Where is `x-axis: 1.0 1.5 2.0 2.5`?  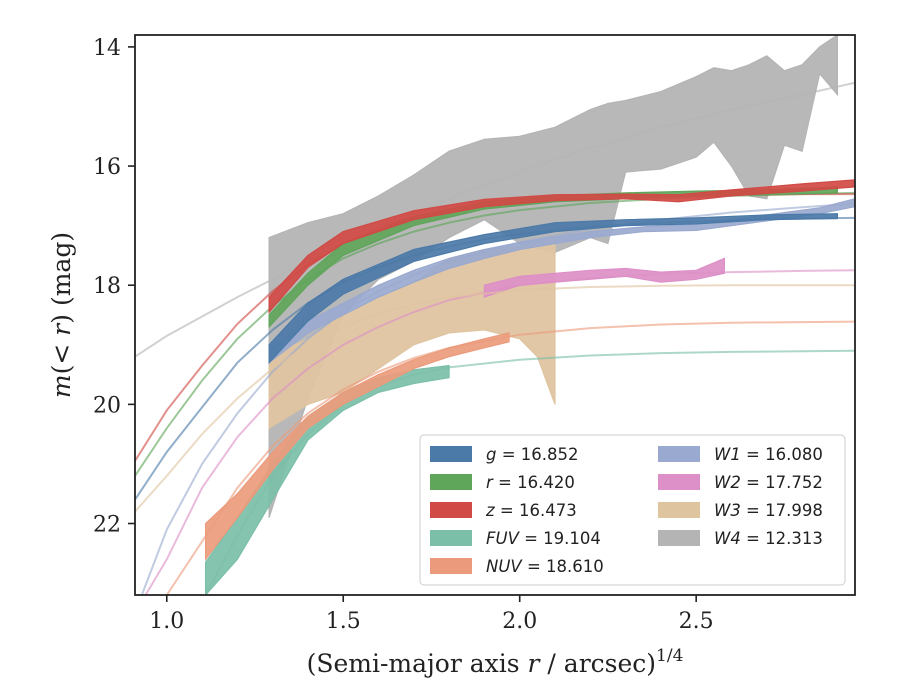
x-axis: 1.0 1.5 2.0 2.5 is located at coordinates (431, 614).